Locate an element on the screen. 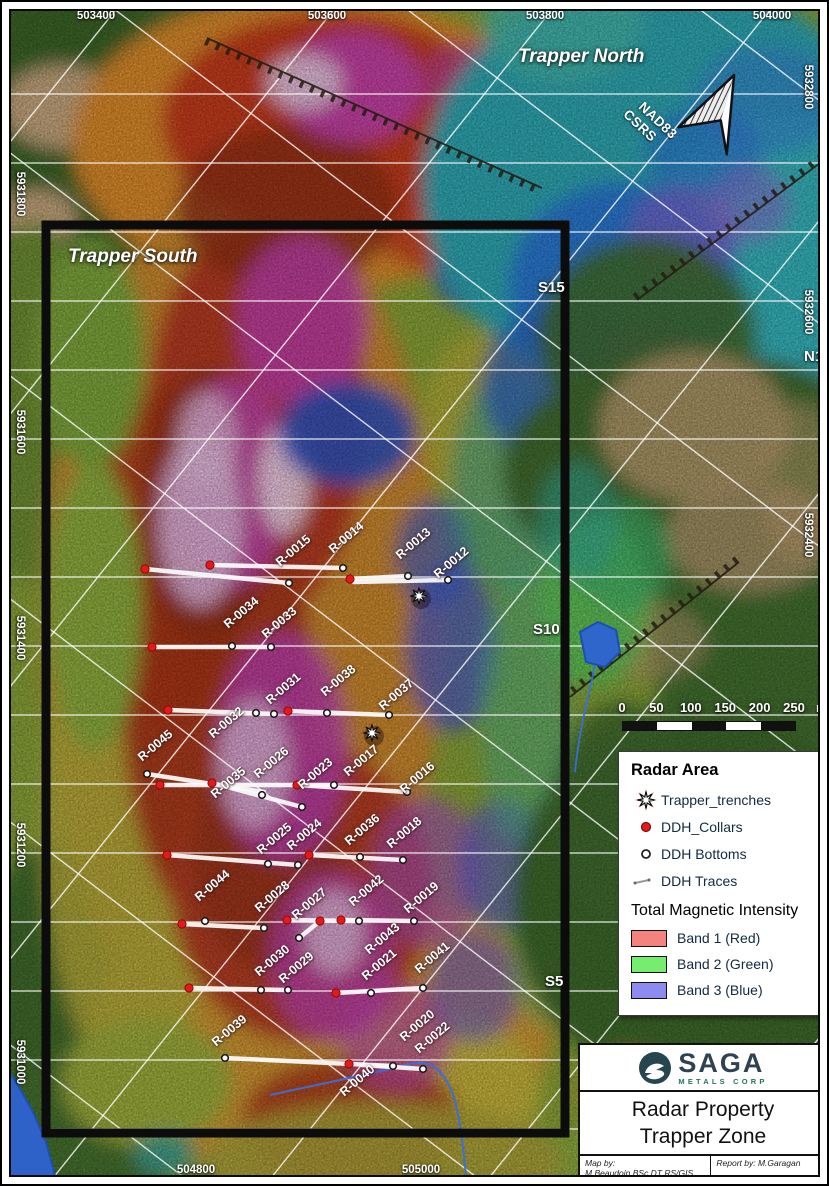 The image size is (829, 1186). legend-item-label: DDH Traces is located at coordinates (699, 880).